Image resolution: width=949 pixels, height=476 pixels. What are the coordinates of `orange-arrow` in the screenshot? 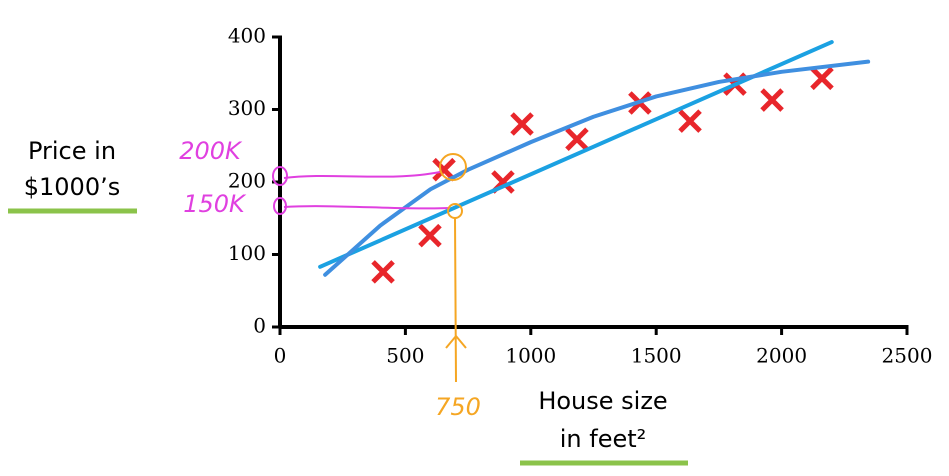 It's located at (456, 300).